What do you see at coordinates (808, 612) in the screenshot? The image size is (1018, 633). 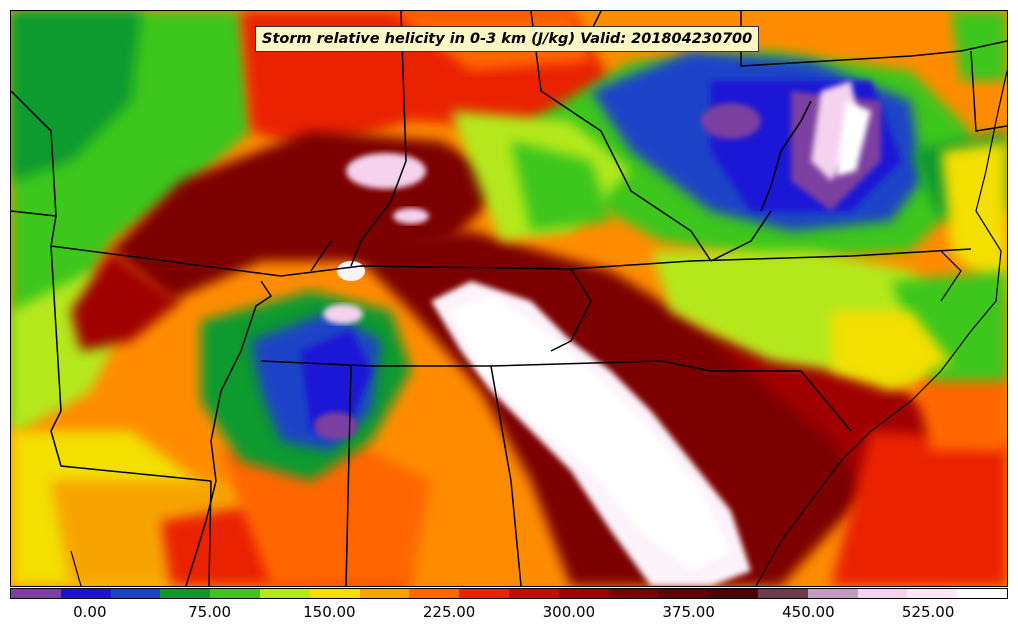 I see `colorbar-tick-label: 450.00` at bounding box center [808, 612].